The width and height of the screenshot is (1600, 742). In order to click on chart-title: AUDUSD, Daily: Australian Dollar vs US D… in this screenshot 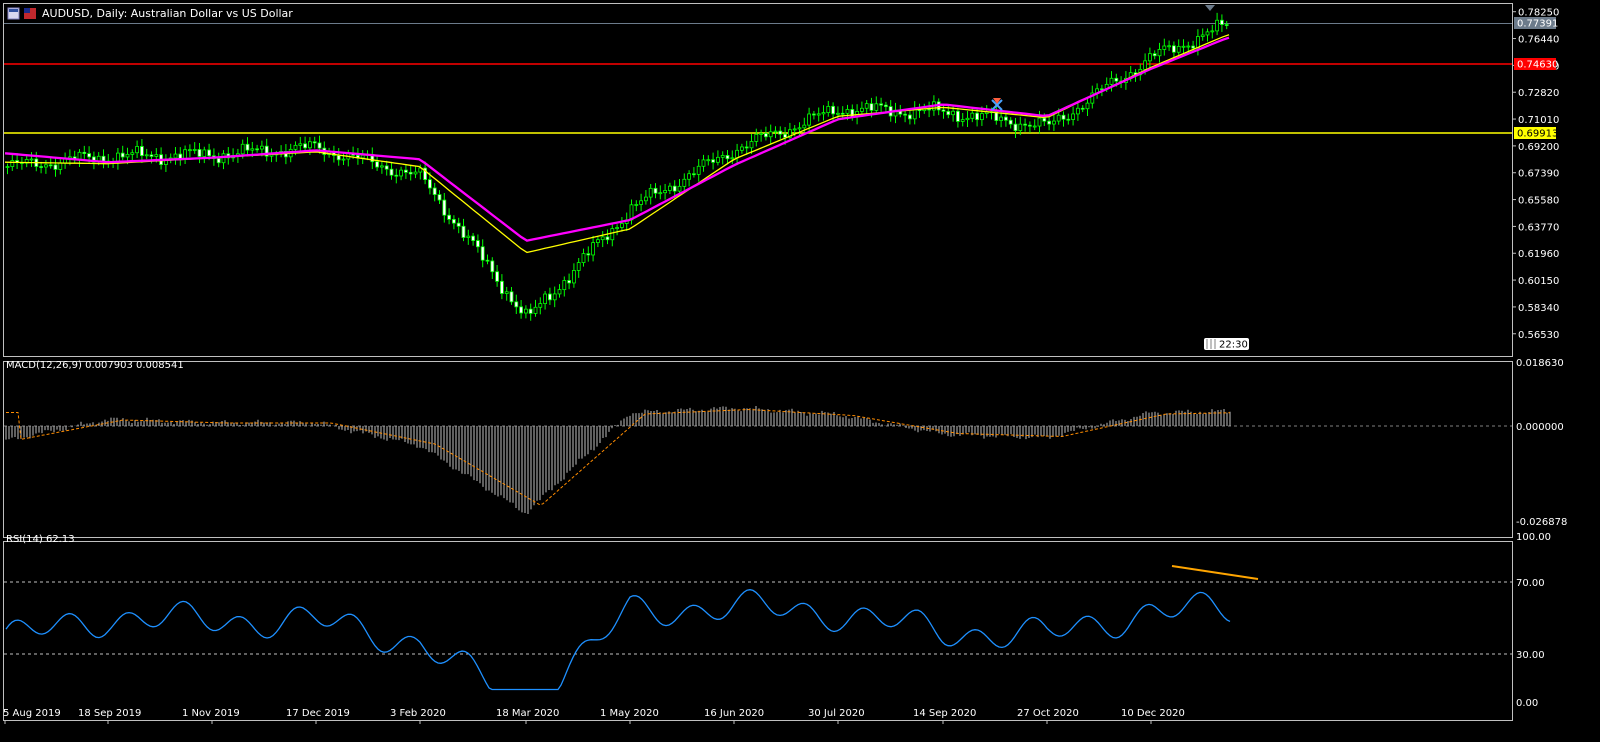, I will do `click(167, 13)`.